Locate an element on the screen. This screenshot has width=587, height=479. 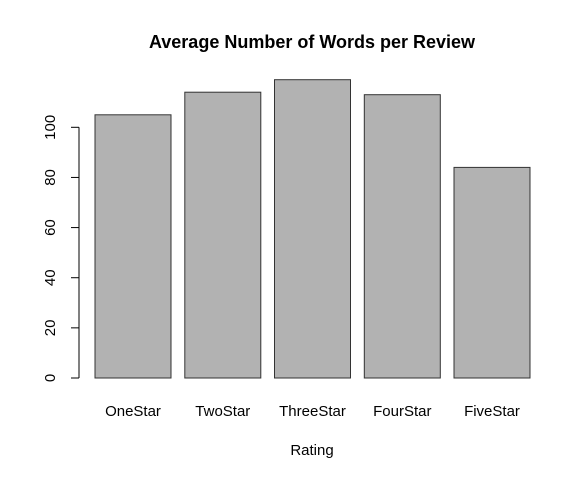
x-tick-label-OneStar: OneStar is located at coordinates (133, 411).